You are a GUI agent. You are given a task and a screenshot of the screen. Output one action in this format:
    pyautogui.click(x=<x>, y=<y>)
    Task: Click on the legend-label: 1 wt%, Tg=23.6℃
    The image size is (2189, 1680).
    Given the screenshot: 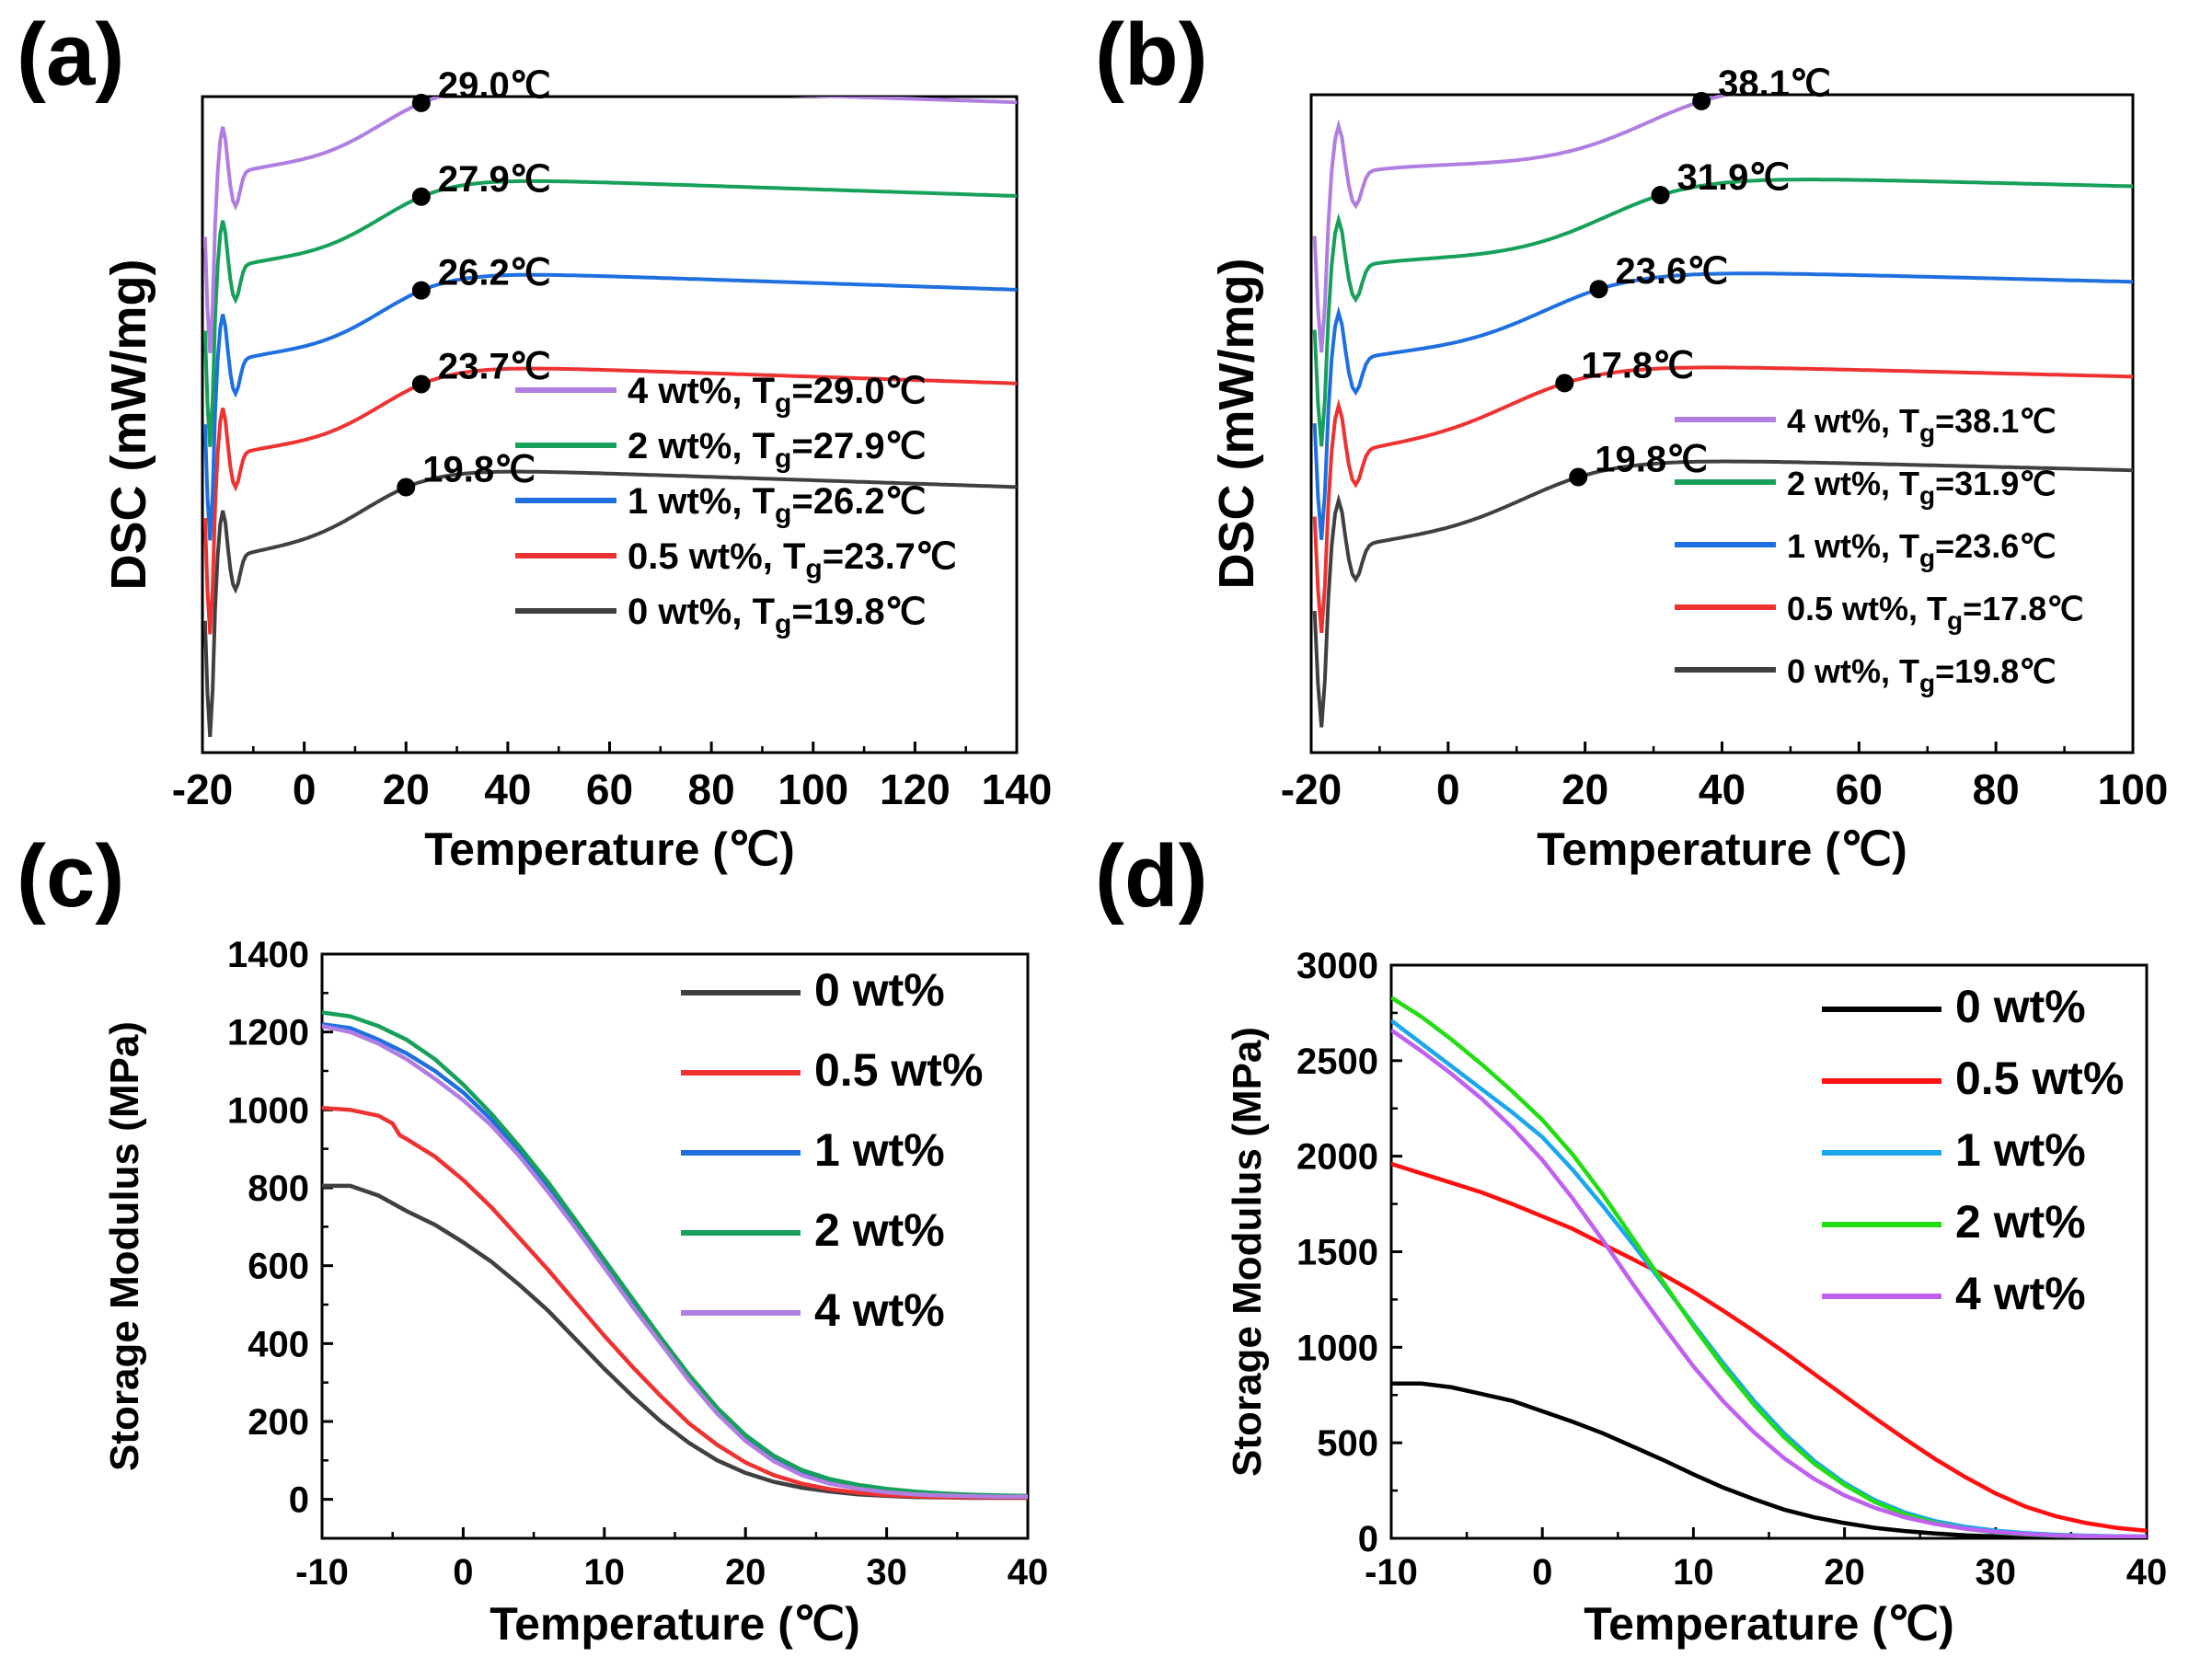 What is the action you would take?
    pyautogui.click(x=1922, y=549)
    